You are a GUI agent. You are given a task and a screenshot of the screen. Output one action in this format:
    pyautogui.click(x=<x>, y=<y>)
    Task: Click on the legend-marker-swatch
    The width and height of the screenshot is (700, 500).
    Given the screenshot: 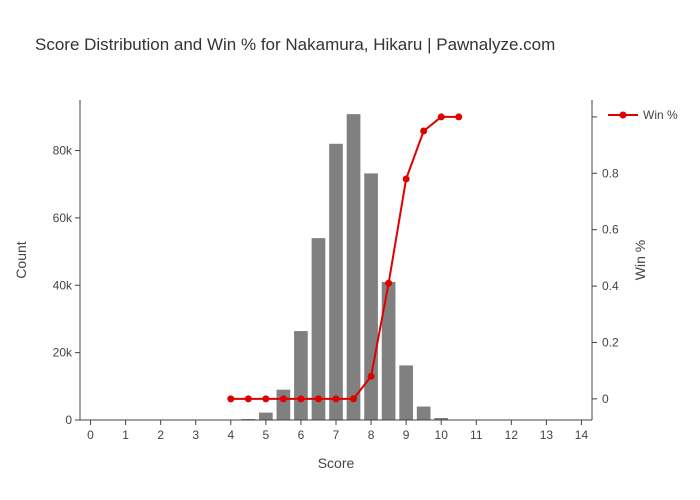 What is the action you would take?
    pyautogui.click(x=623, y=115)
    